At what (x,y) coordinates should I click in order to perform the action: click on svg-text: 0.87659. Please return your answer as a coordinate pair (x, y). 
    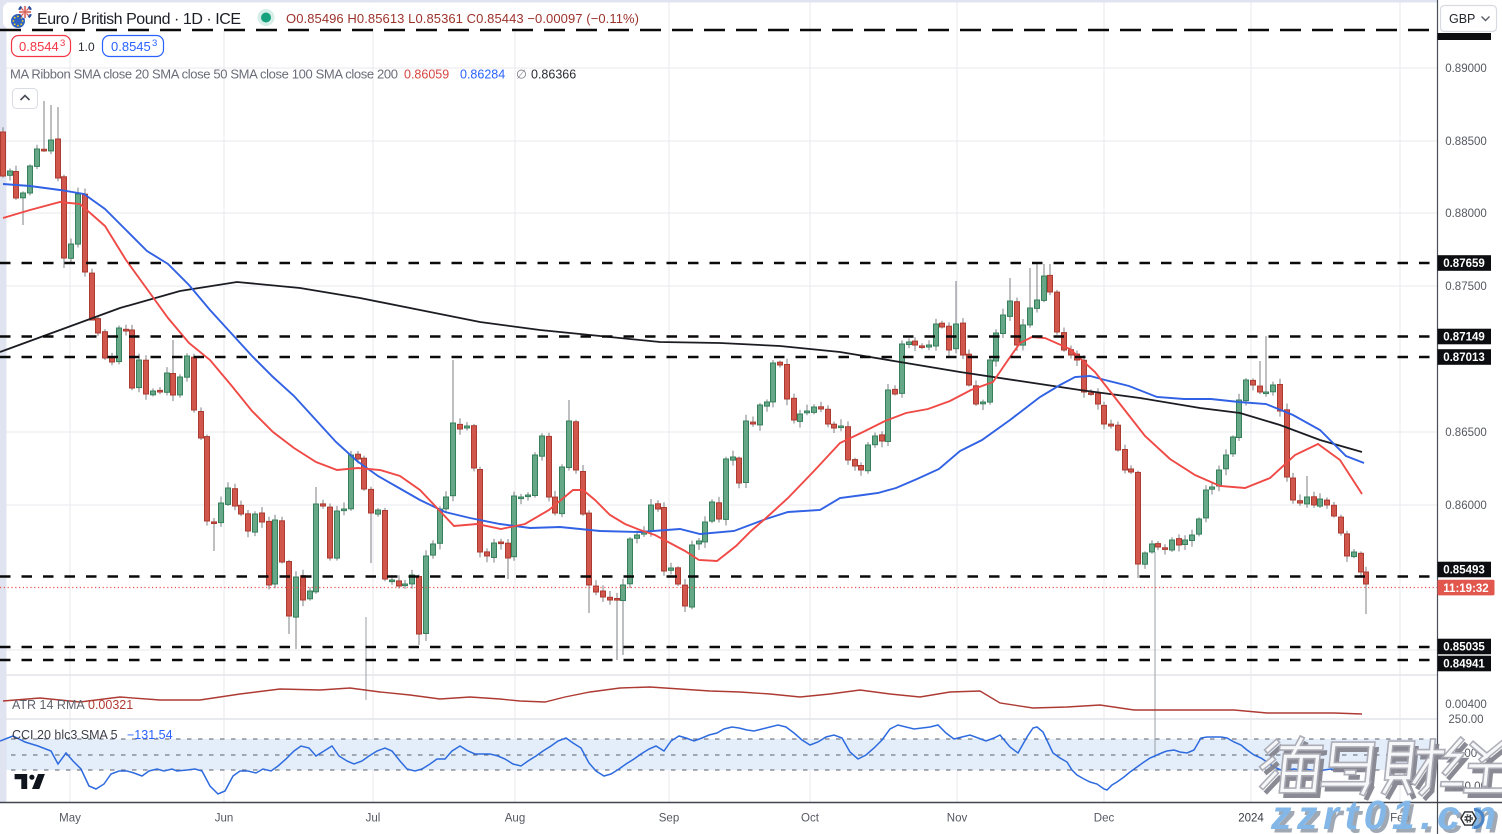
    Looking at the image, I should click on (1464, 264).